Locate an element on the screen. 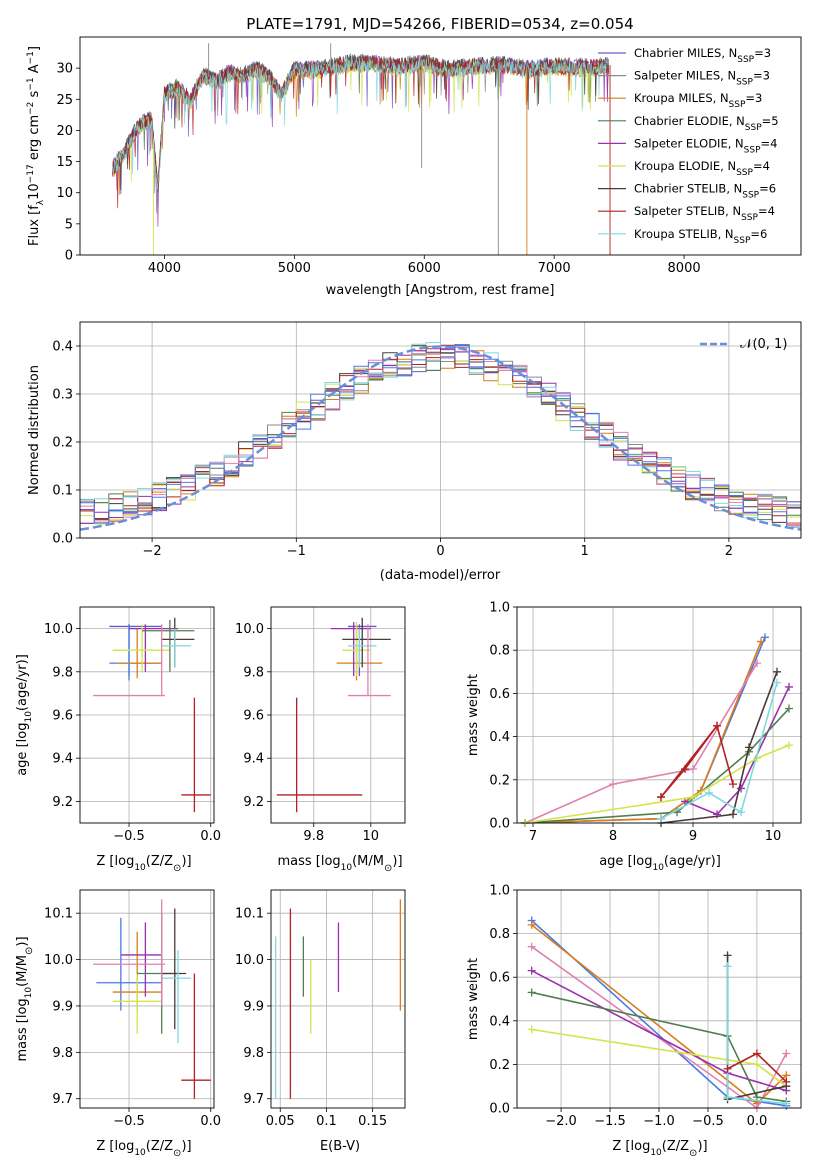  legend-entry: Salpeter ELODIE, NSSP=4 is located at coordinates (705, 145).